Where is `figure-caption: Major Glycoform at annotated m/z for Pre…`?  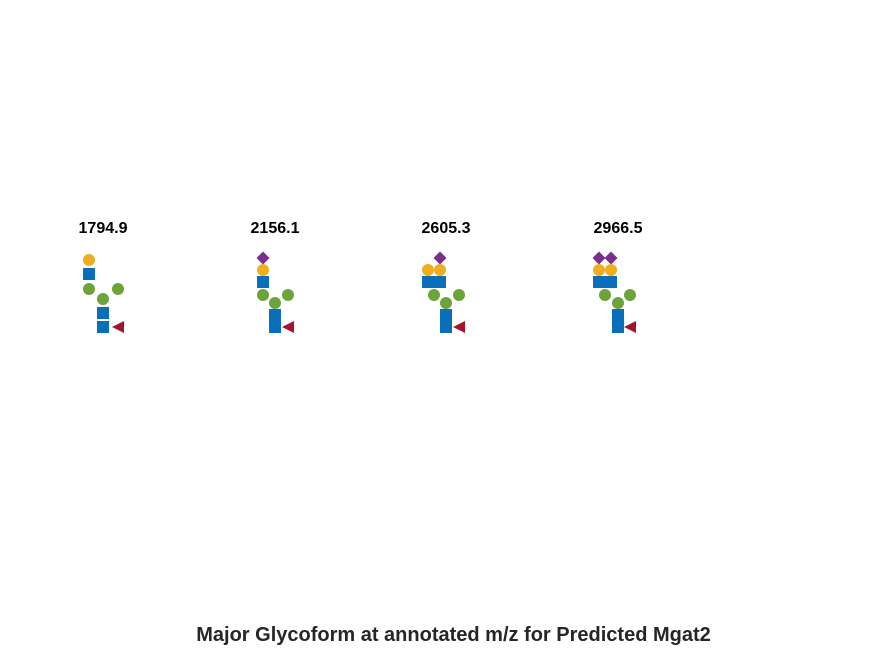
figure-caption: Major Glycoform at annotated m/z for Pre… is located at coordinates (453, 635).